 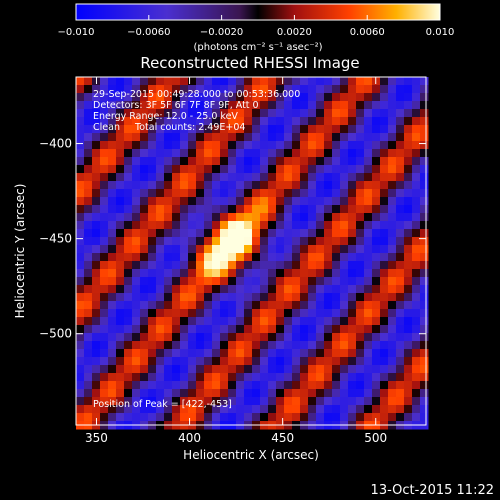 I want to click on colorbar-unit-label: (photons cm⁻² s⁻¹ asec⁻²), so click(x=257, y=47).